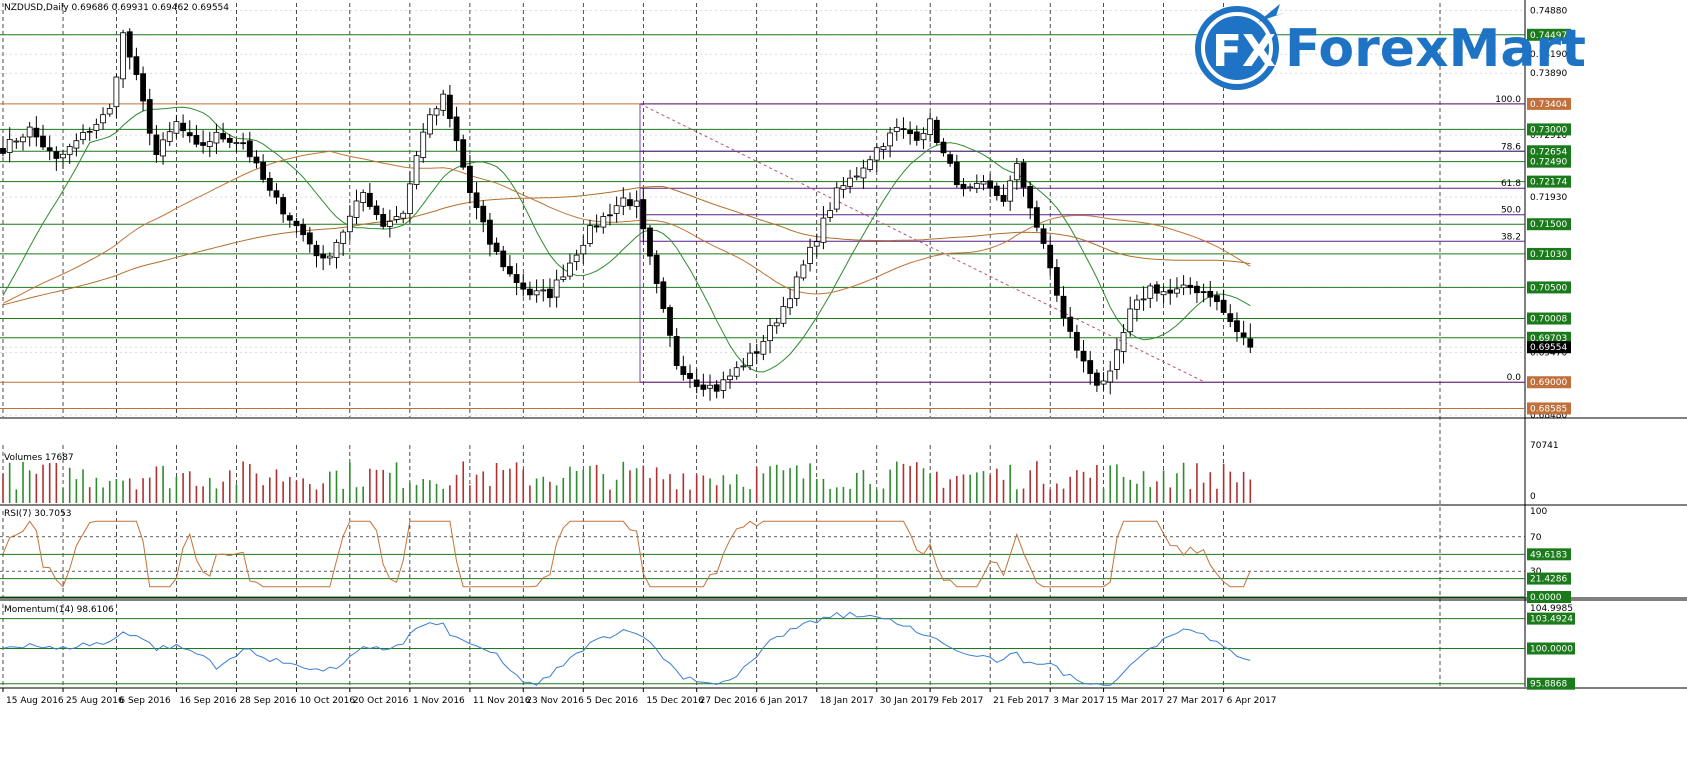 The width and height of the screenshot is (1687, 767). What do you see at coordinates (1533, 497) in the screenshot?
I see `volume-min-tick: 0` at bounding box center [1533, 497].